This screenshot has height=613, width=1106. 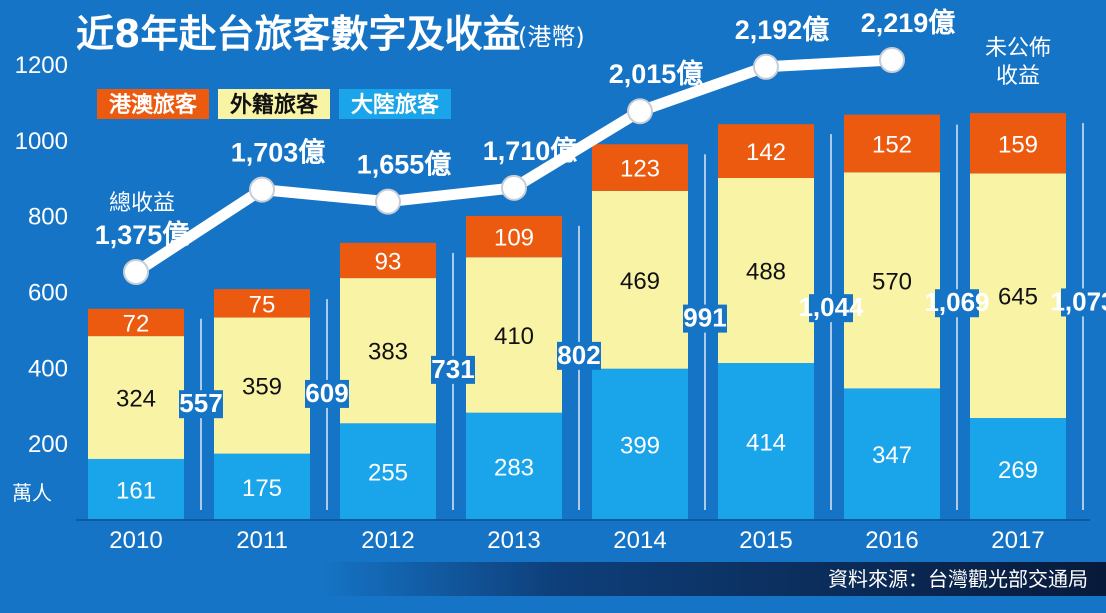 I want to click on data-label-hk_macau: 142, so click(x=766, y=152).